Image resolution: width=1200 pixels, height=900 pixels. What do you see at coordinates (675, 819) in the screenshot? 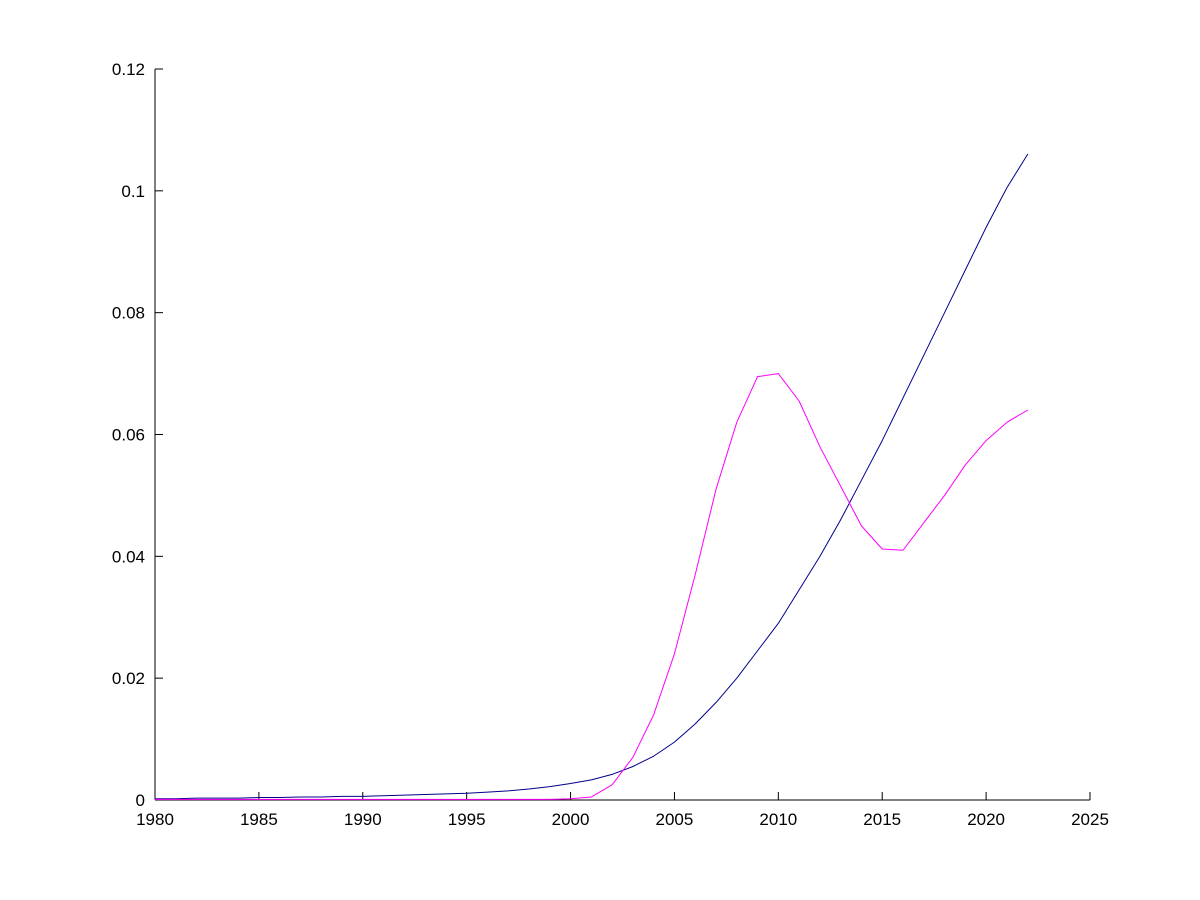
I see `x-tick-label-2005: 2005` at bounding box center [675, 819].